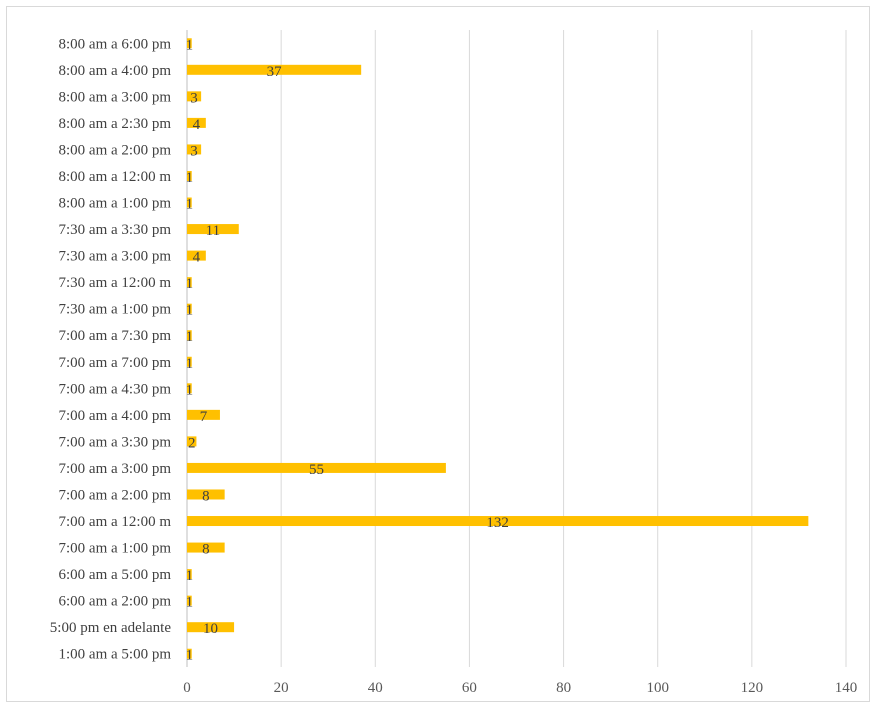  What do you see at coordinates (752, 688) in the screenshot?
I see `x-tick-label: 120` at bounding box center [752, 688].